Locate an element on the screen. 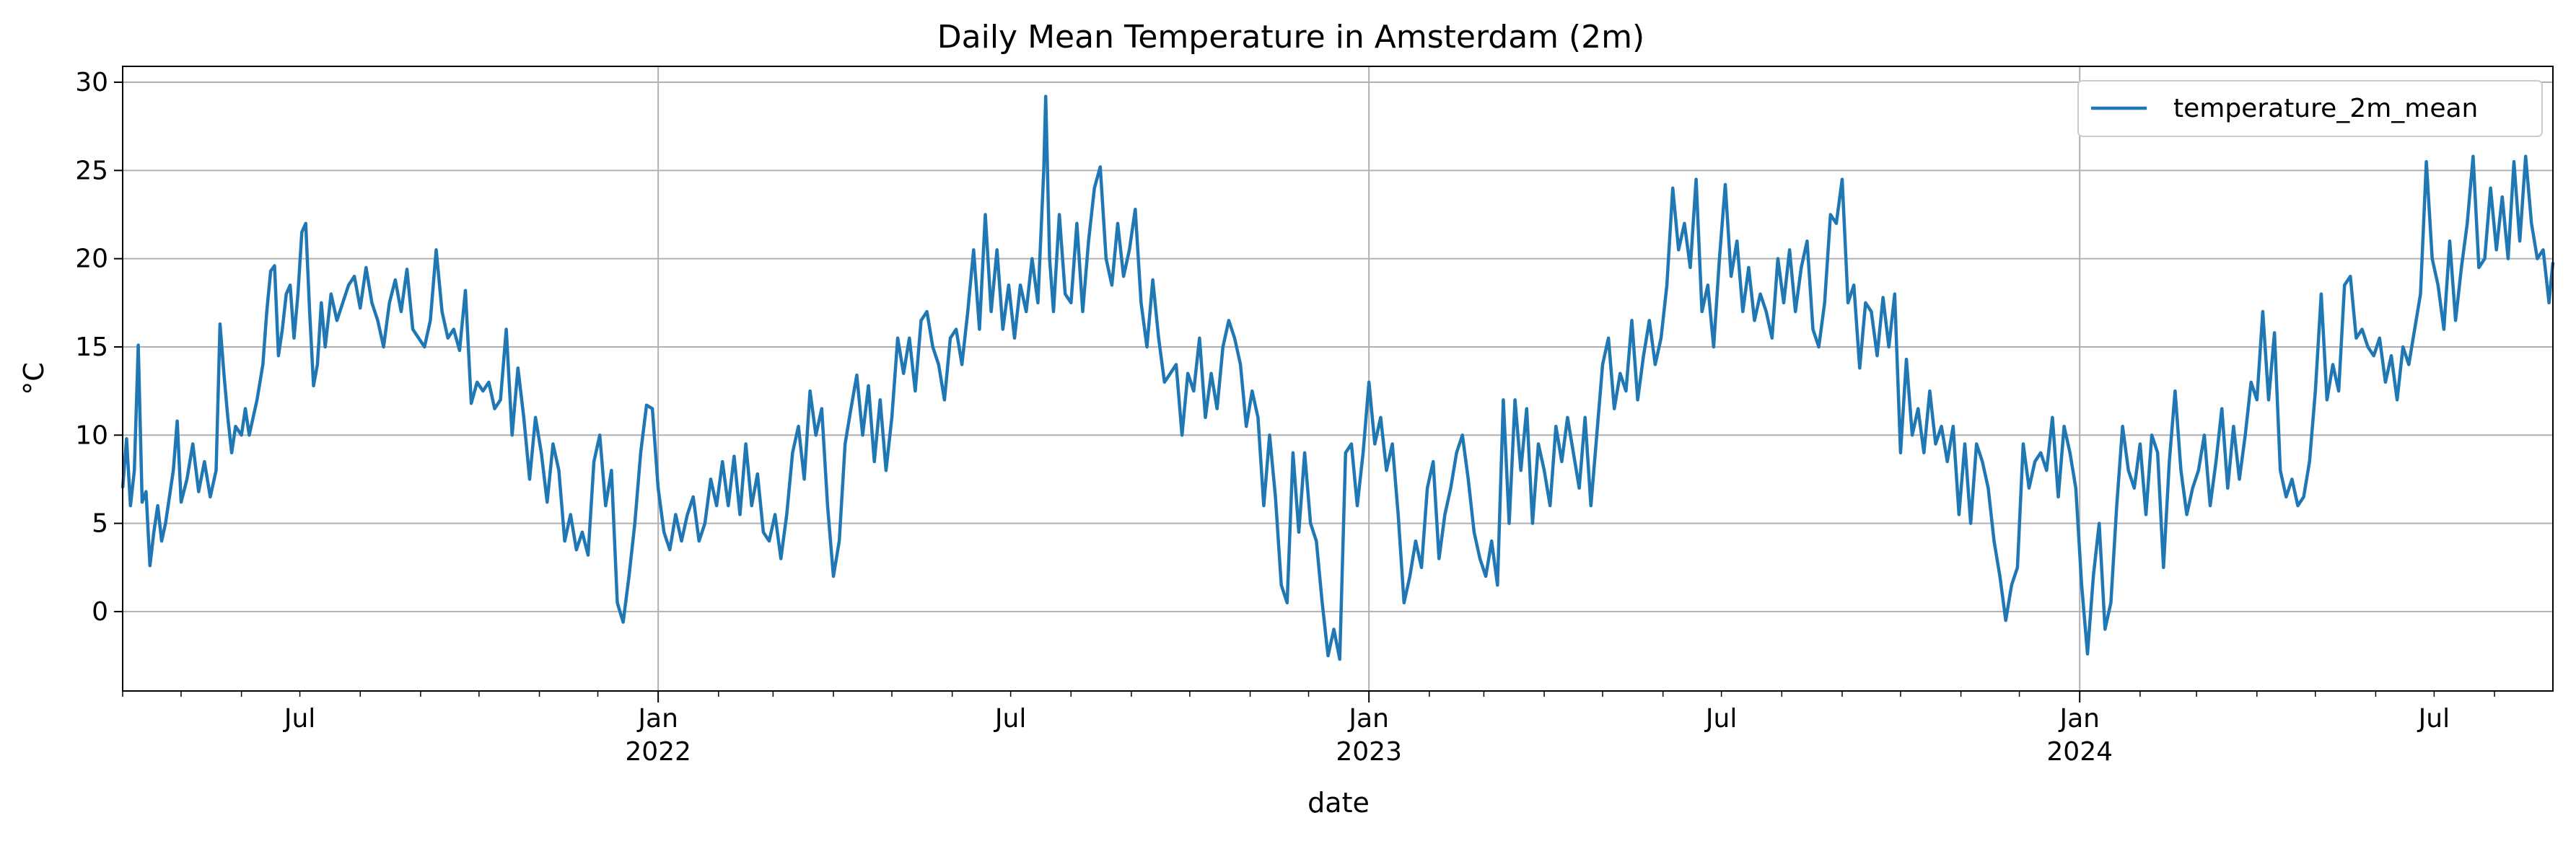 This screenshot has height=841, width=2576. y-tick-label: 25 is located at coordinates (91, 170).